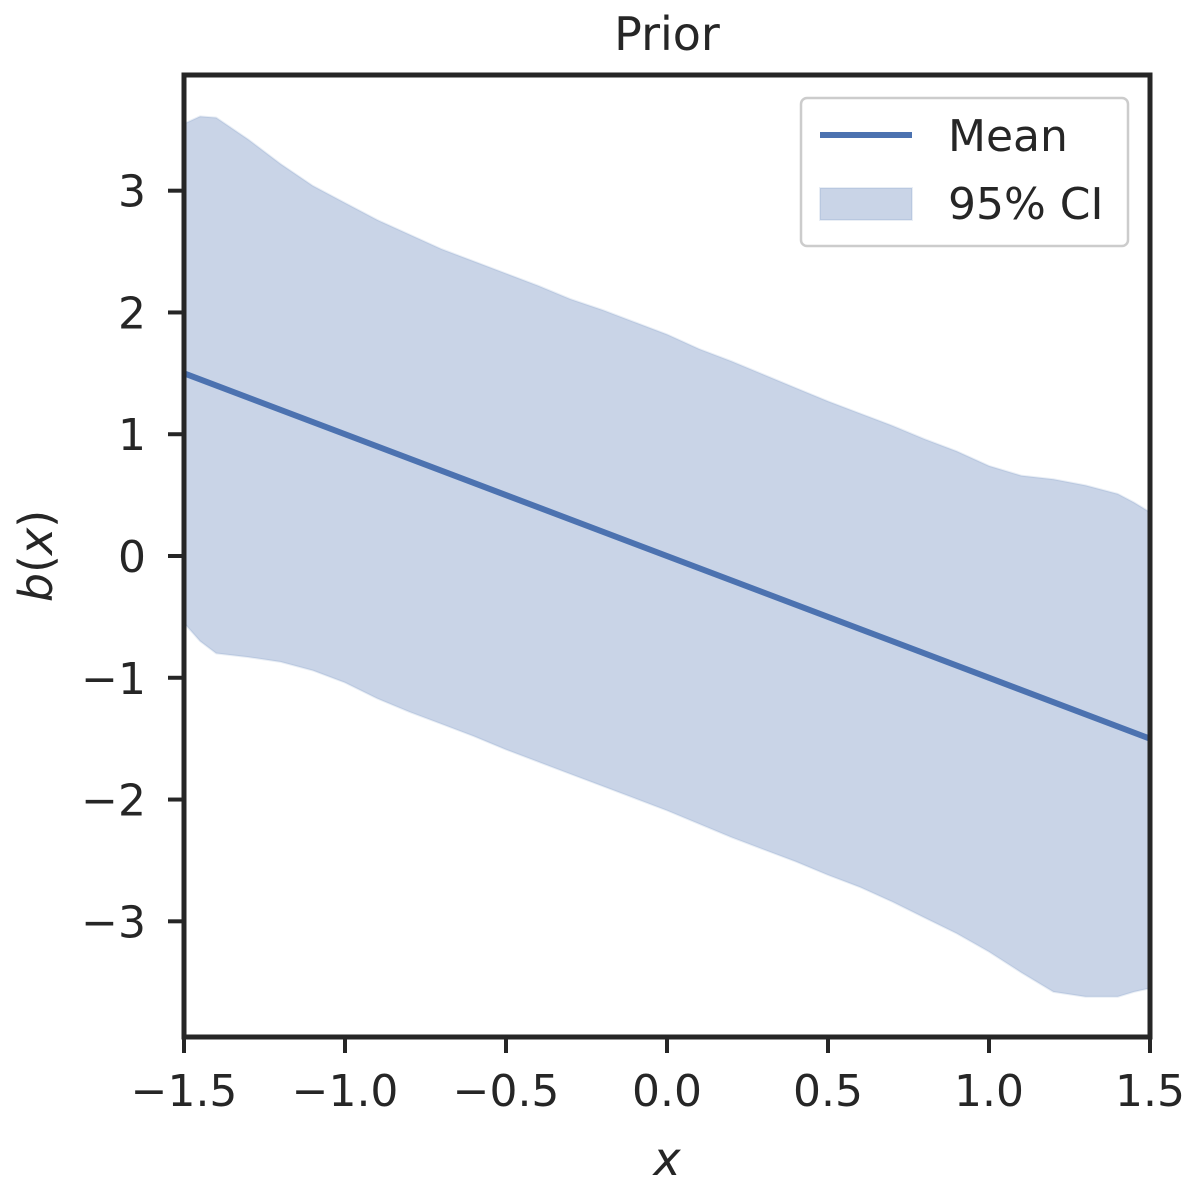 The image size is (1200, 1200). I want to click on x-tick-label: −0.5, so click(506, 1091).